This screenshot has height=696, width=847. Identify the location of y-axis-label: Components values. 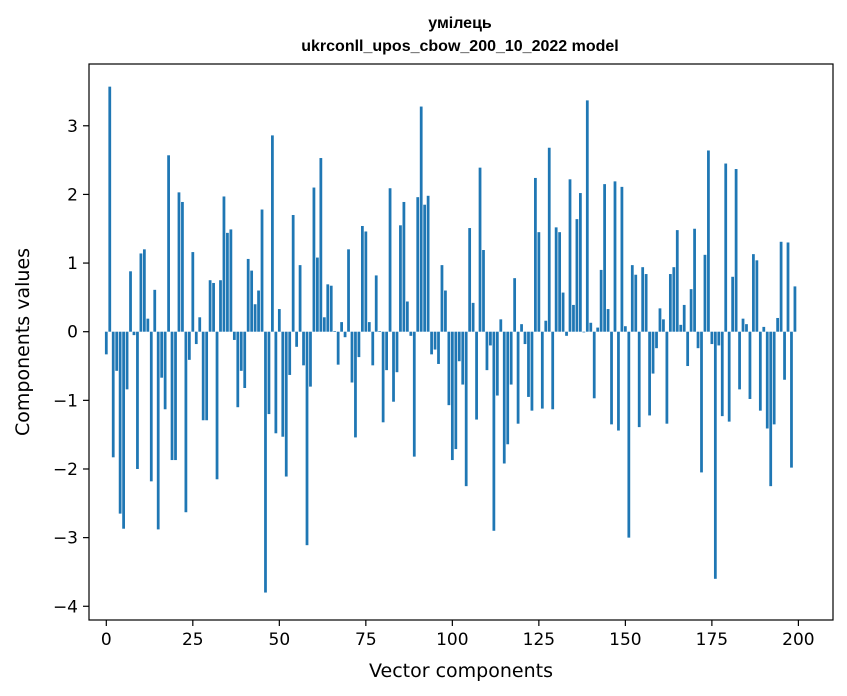
(23, 342).